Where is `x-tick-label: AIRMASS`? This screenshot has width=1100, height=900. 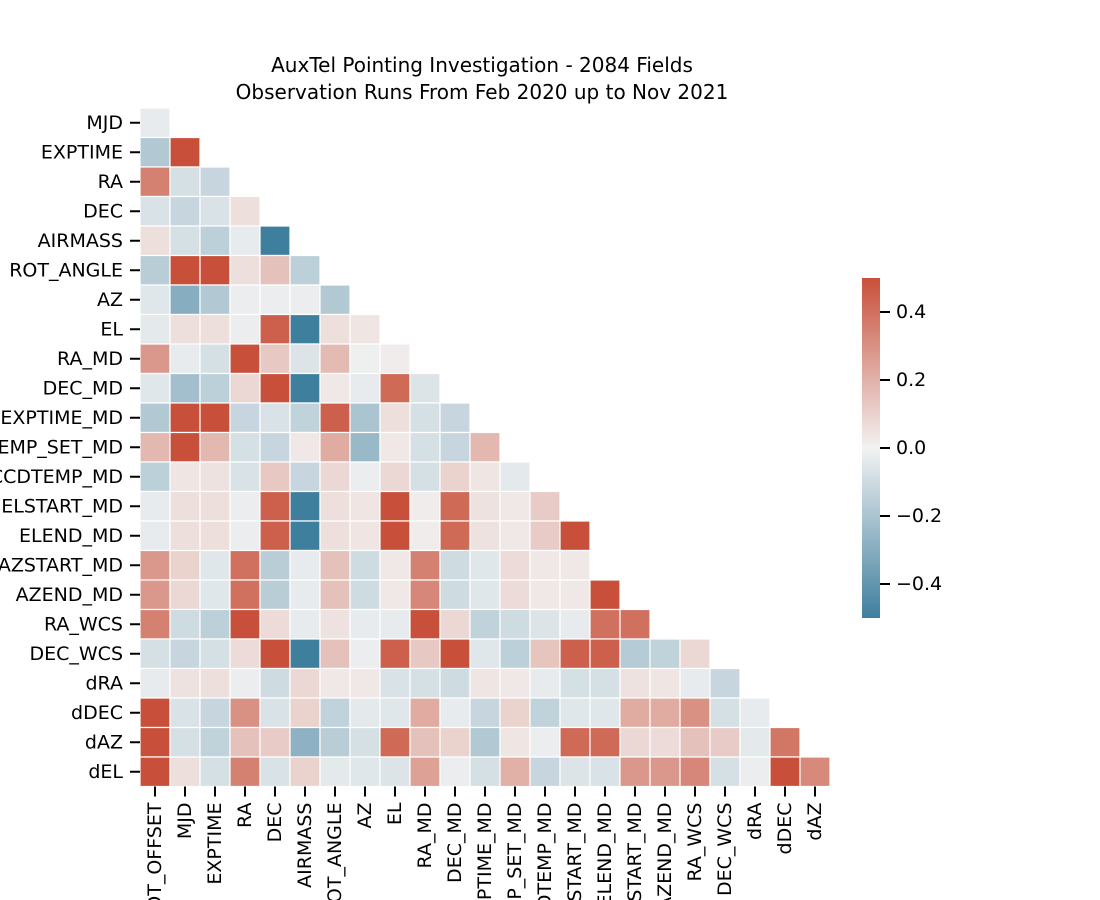 x-tick-label: AIRMASS is located at coordinates (305, 845).